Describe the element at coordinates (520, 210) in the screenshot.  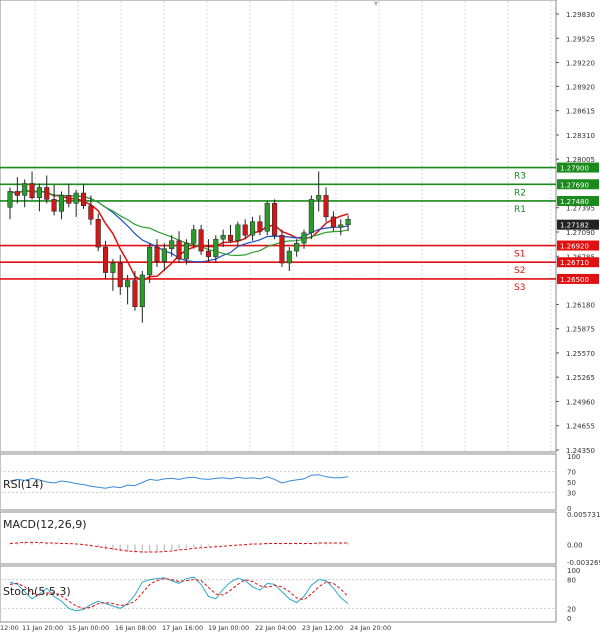
I see `level-name-r1: R1` at that location.